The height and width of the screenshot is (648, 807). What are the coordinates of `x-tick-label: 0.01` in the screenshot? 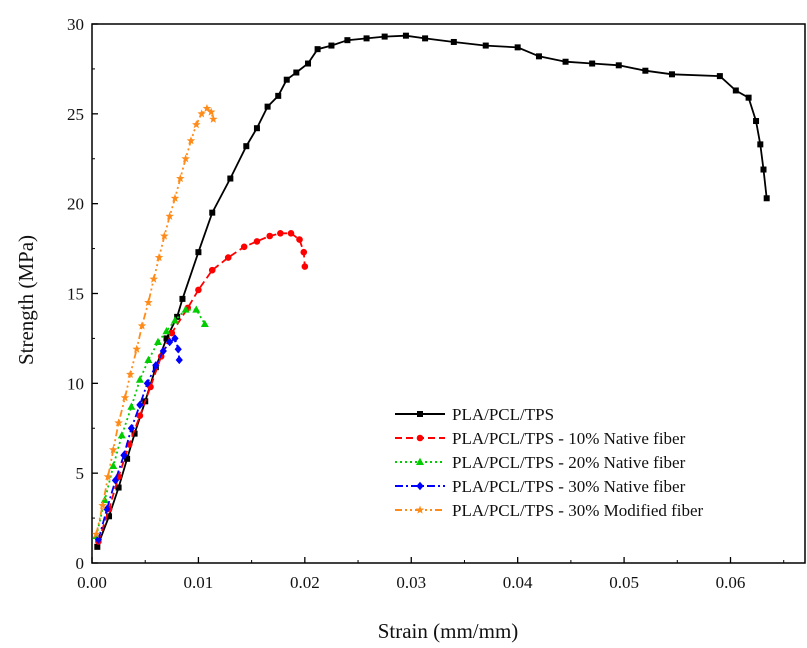 It's located at (199, 582).